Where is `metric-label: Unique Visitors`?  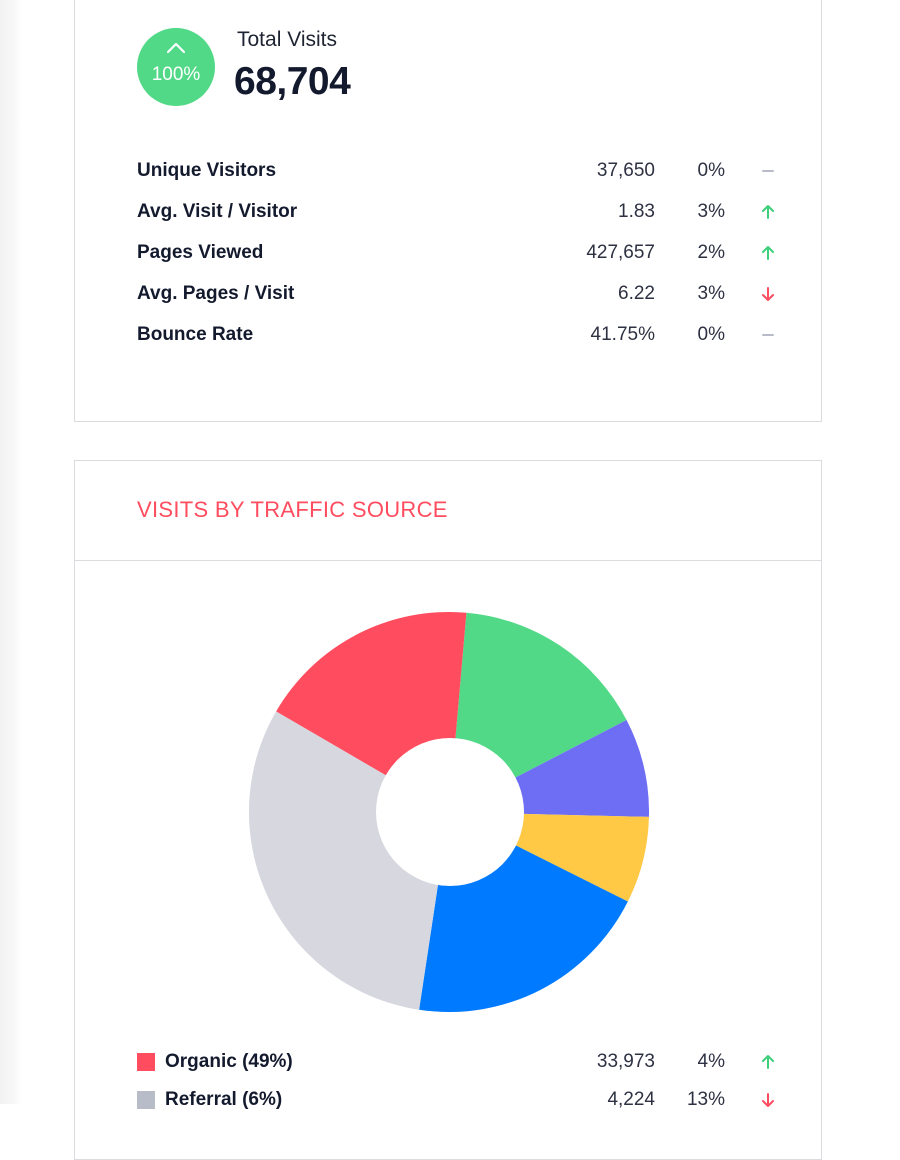 metric-label: Unique Visitors is located at coordinates (207, 170).